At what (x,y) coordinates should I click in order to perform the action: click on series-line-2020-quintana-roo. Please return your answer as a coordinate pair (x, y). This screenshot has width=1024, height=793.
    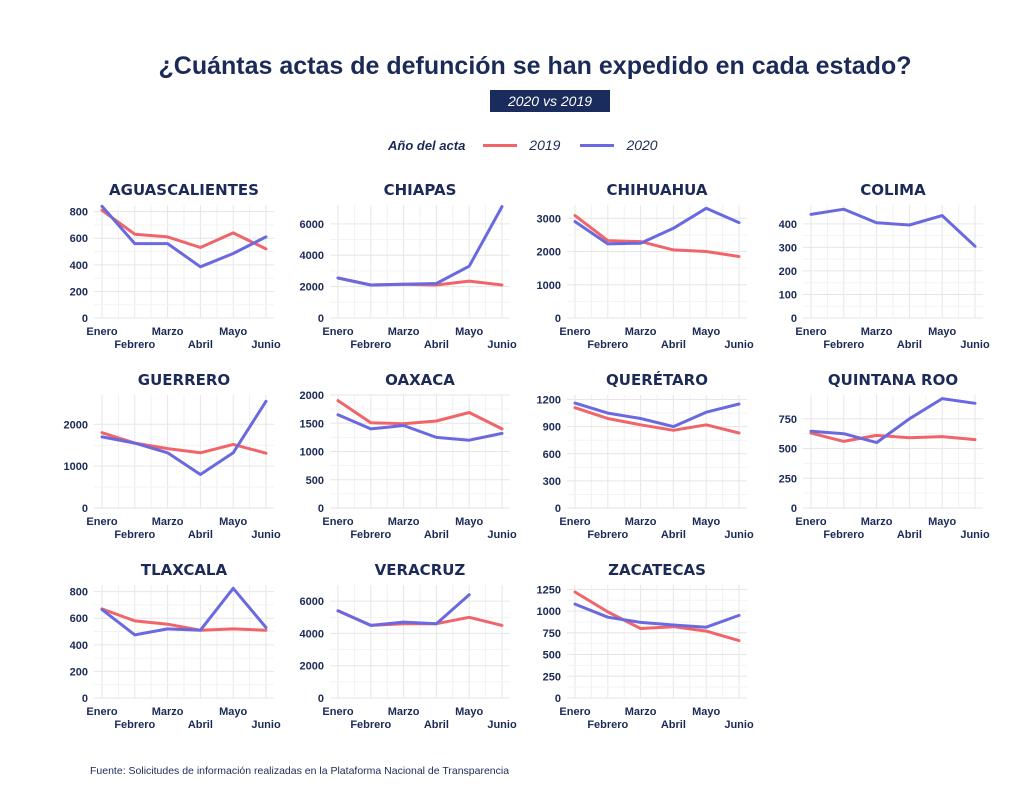
    Looking at the image, I should click on (893, 421).